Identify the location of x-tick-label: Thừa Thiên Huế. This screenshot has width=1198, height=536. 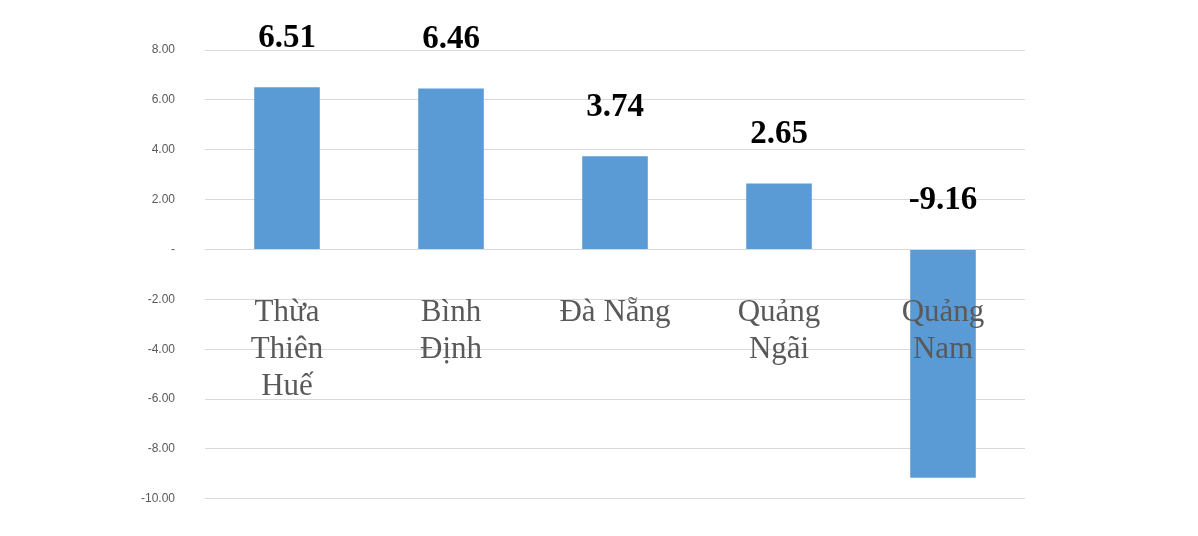
(287, 348).